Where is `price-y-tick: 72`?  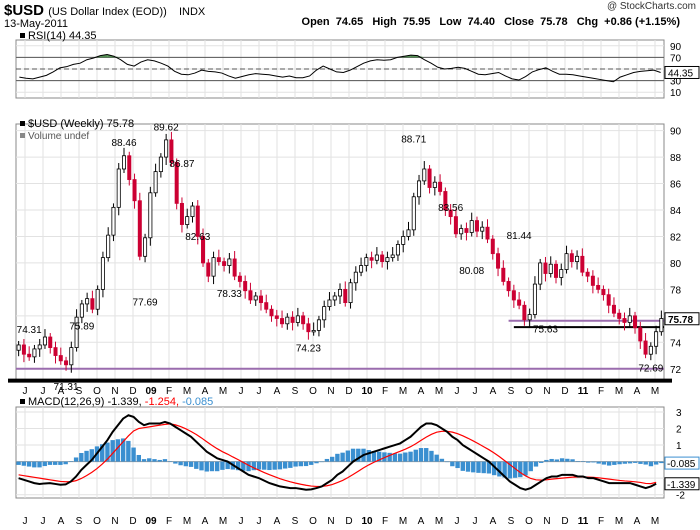
price-y-tick: 72 is located at coordinates (676, 370).